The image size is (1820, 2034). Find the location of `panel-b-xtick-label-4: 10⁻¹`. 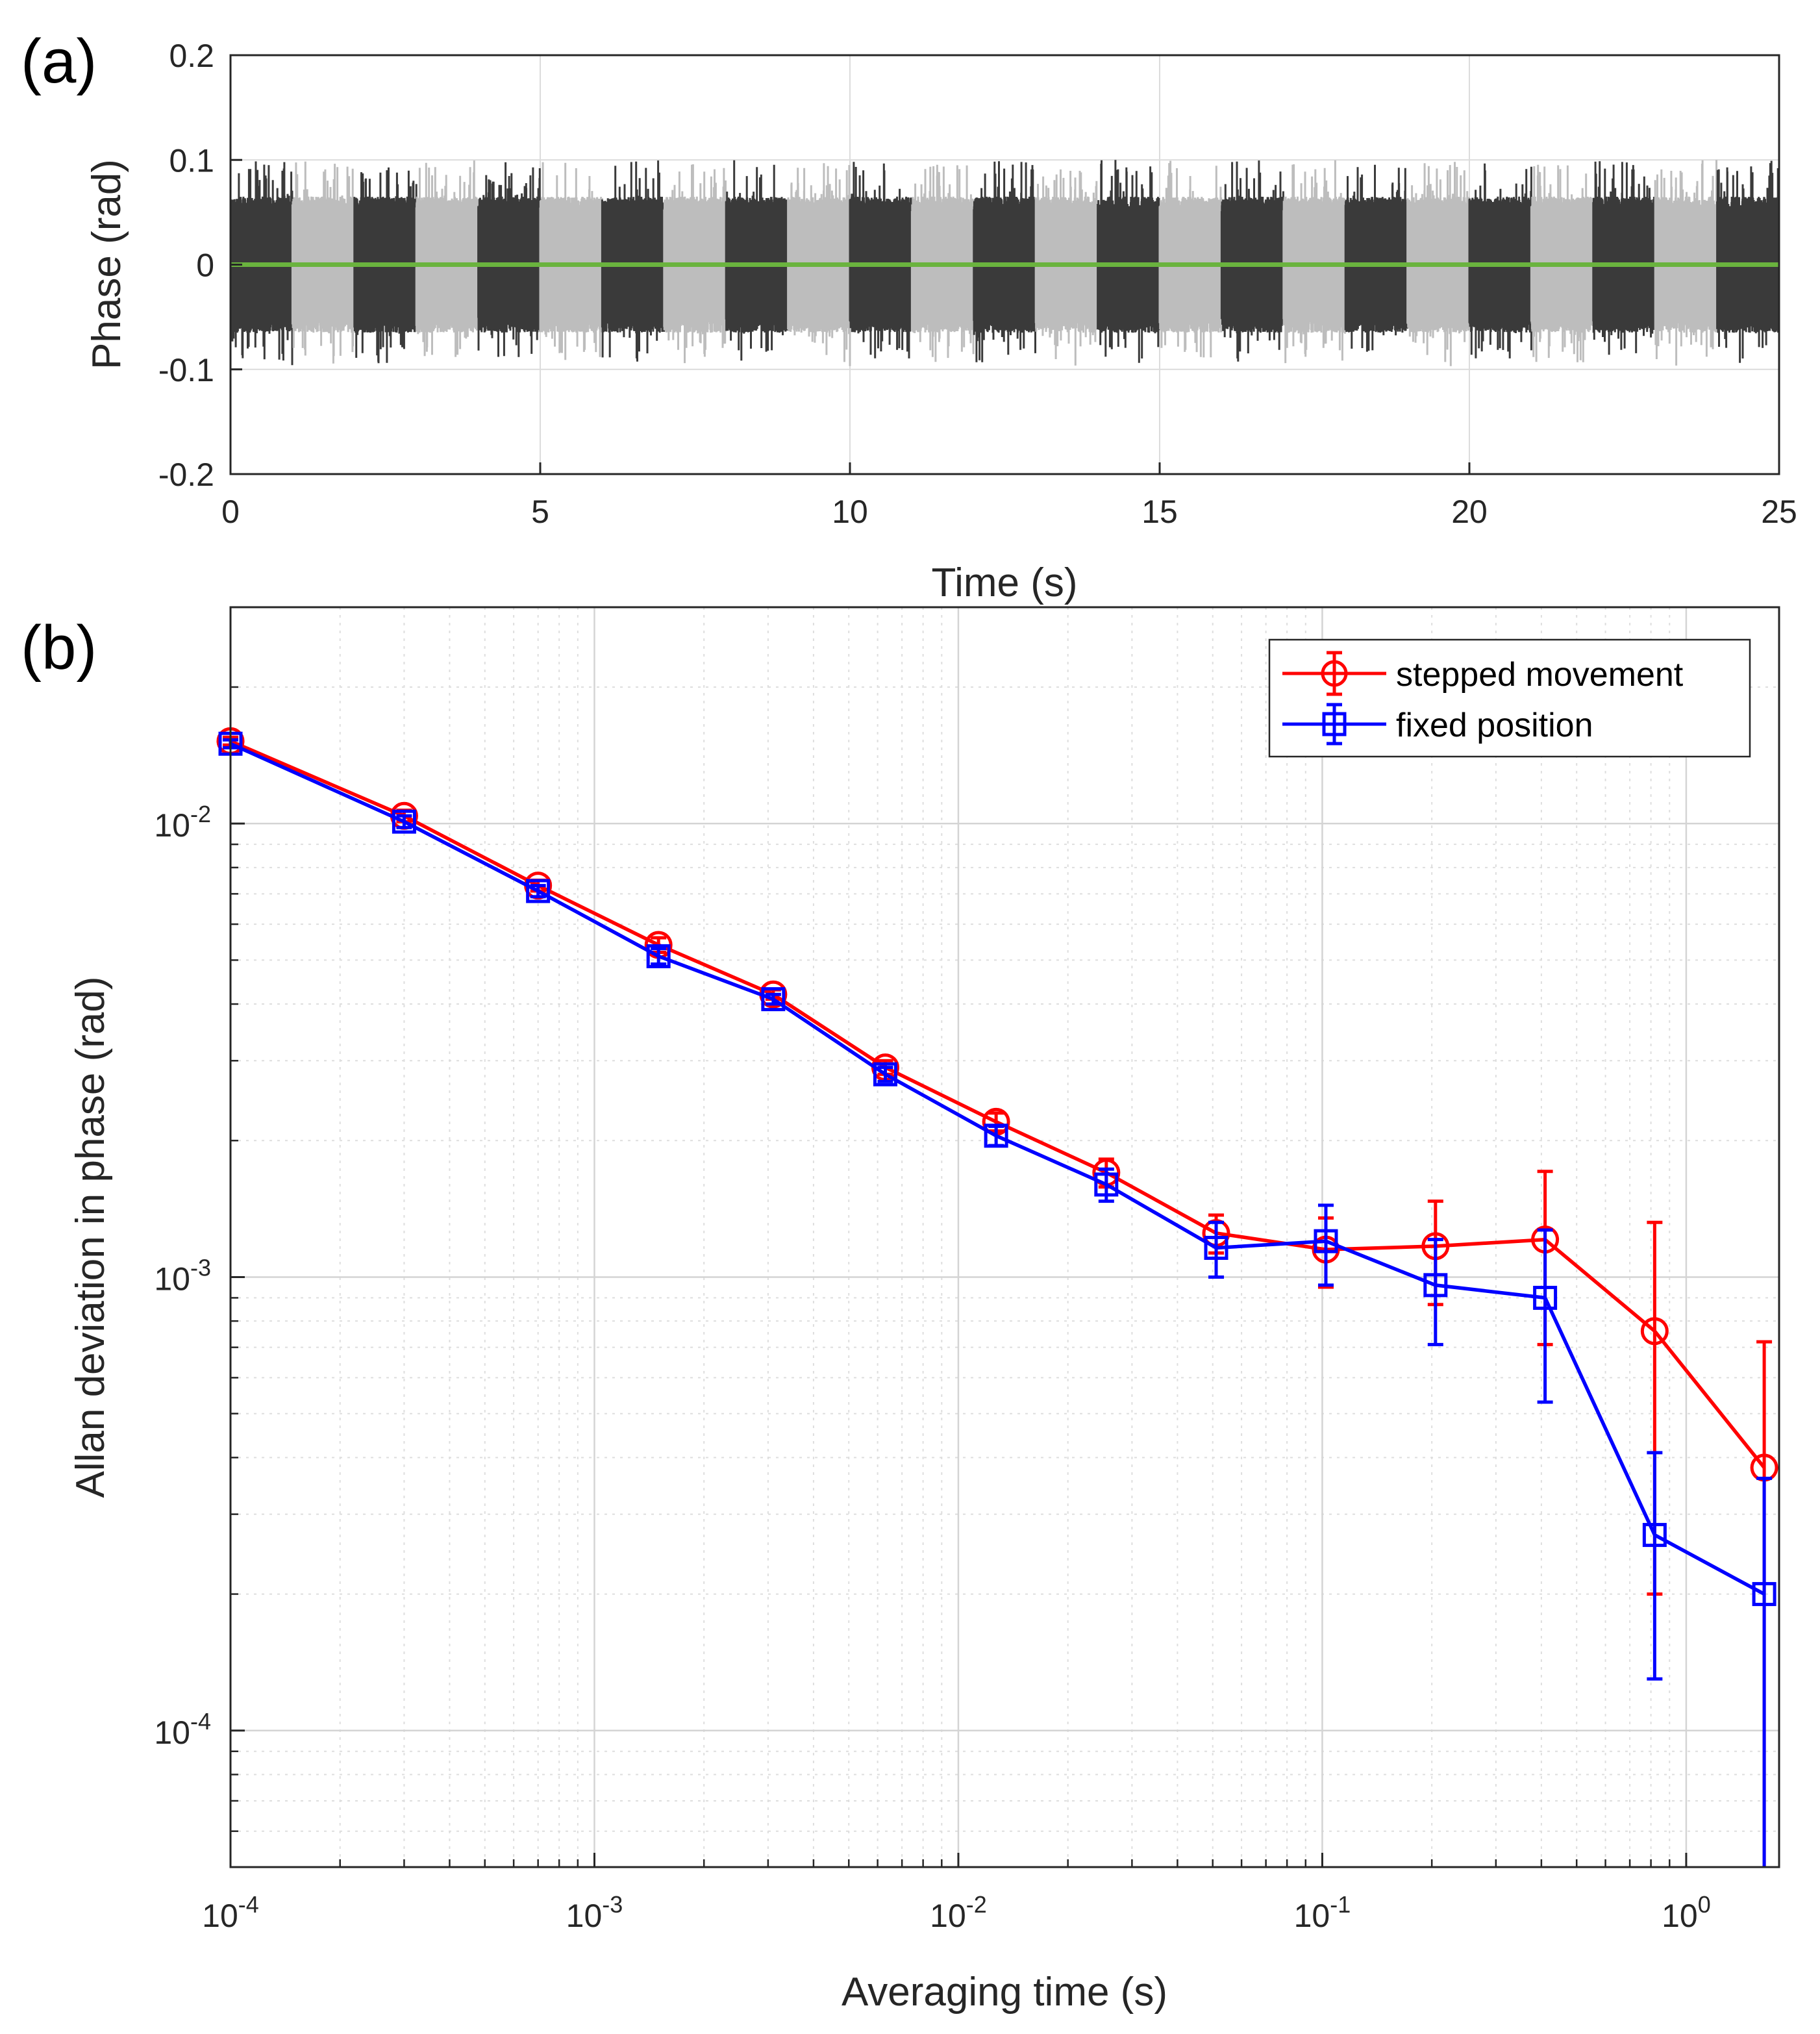

panel-b-xtick-label-4: 10⁻¹ is located at coordinates (1322, 1912).